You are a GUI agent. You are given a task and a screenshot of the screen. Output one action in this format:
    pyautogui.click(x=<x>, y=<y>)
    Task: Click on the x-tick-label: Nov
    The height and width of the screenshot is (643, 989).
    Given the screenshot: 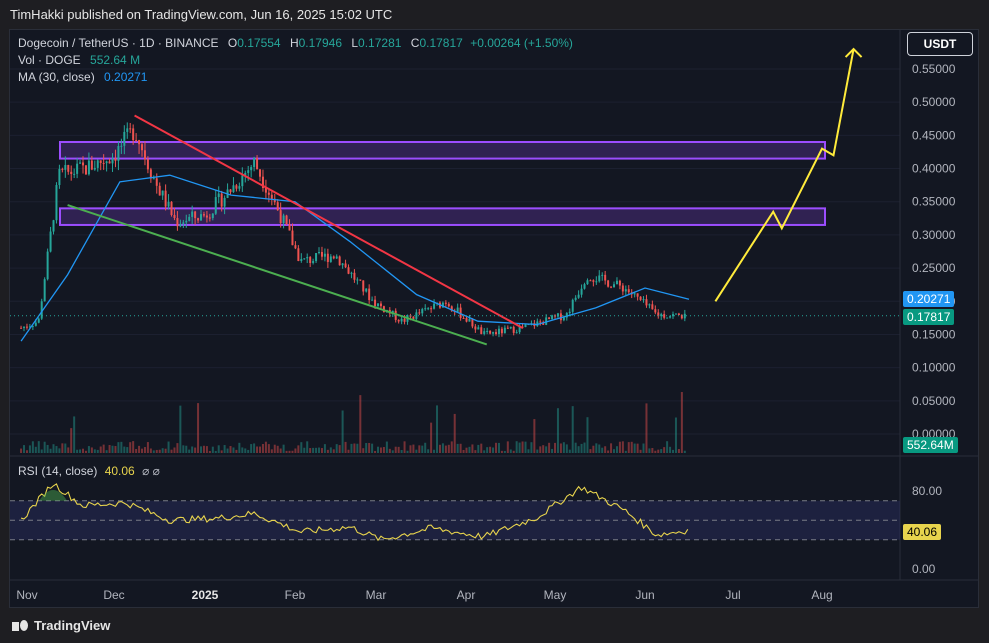 What is the action you would take?
    pyautogui.click(x=26, y=595)
    